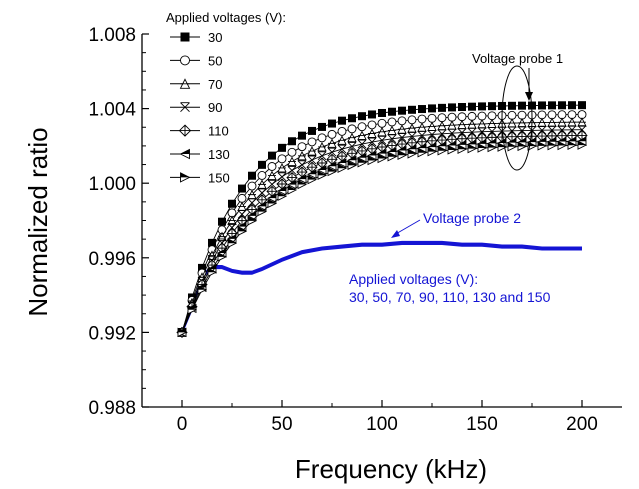  Describe the element at coordinates (112, 333) in the screenshot. I see `y-tick-label: 0.992` at that location.